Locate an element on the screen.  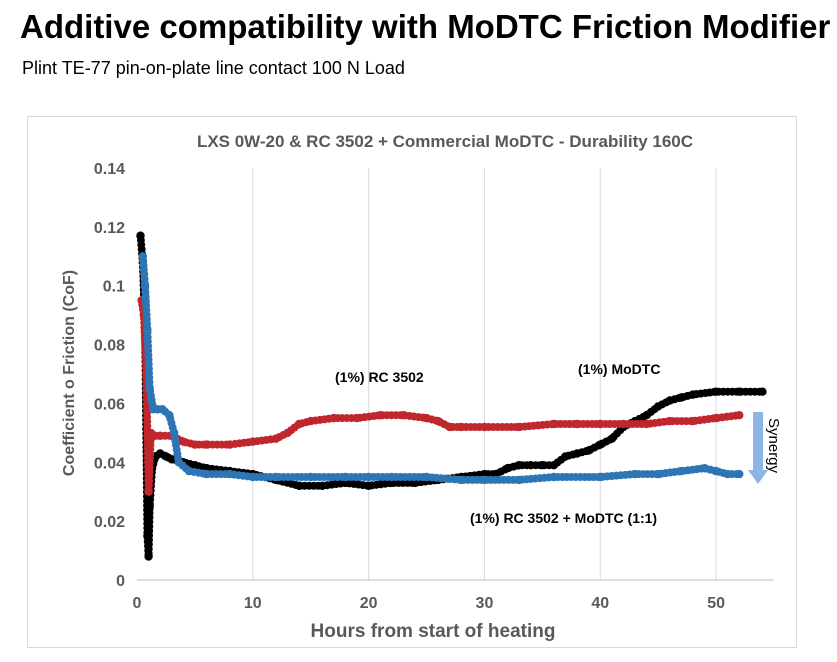
synergy-arrow is located at coordinates (758, 448).